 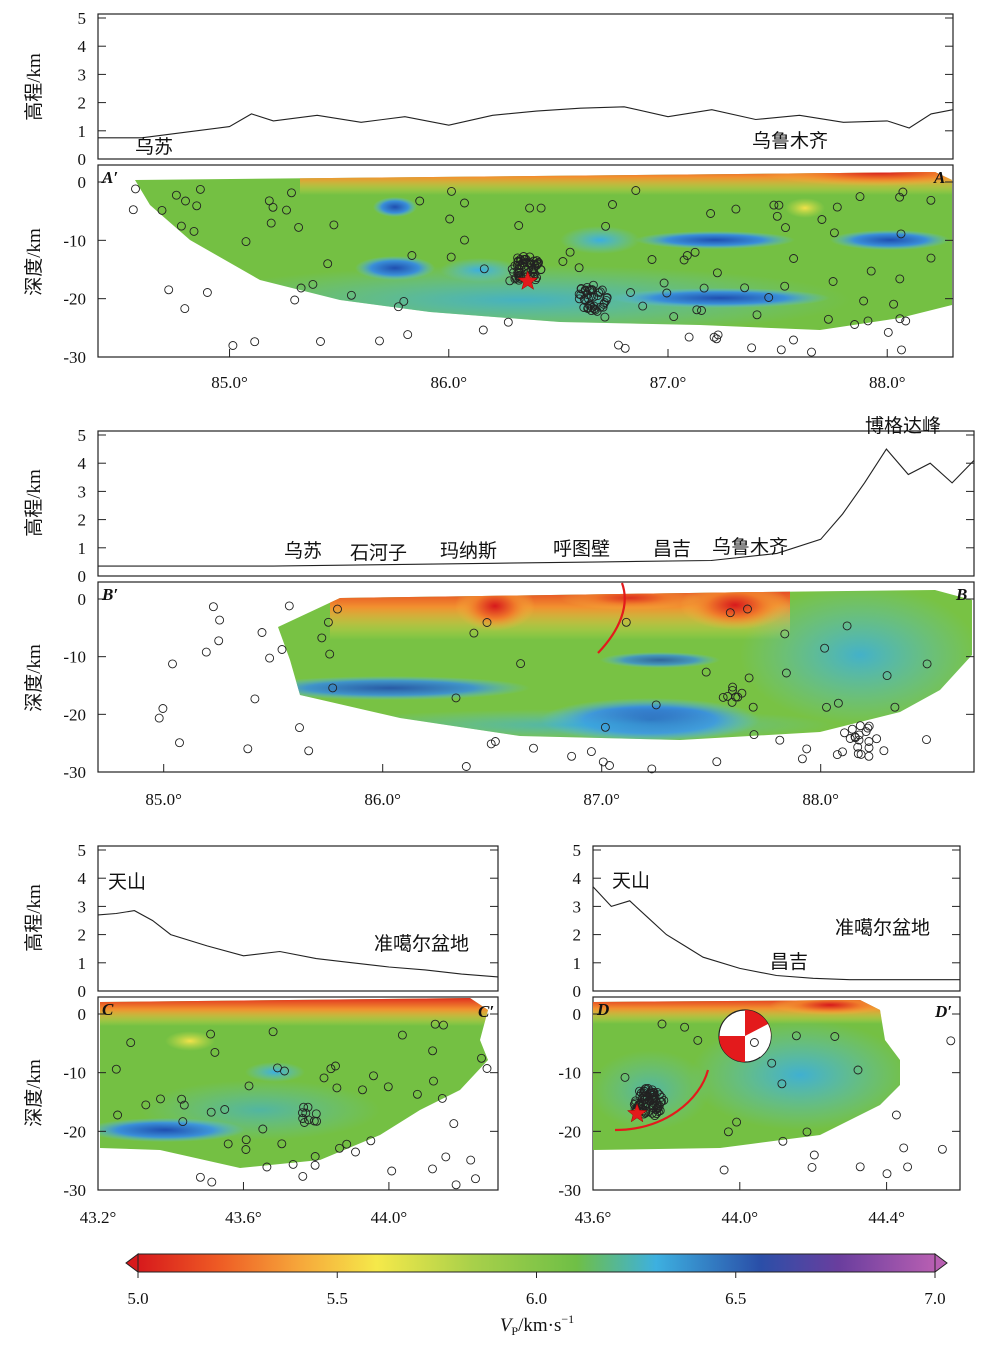 I want to click on panel-d-fault-trace, so click(x=662, y=1100).